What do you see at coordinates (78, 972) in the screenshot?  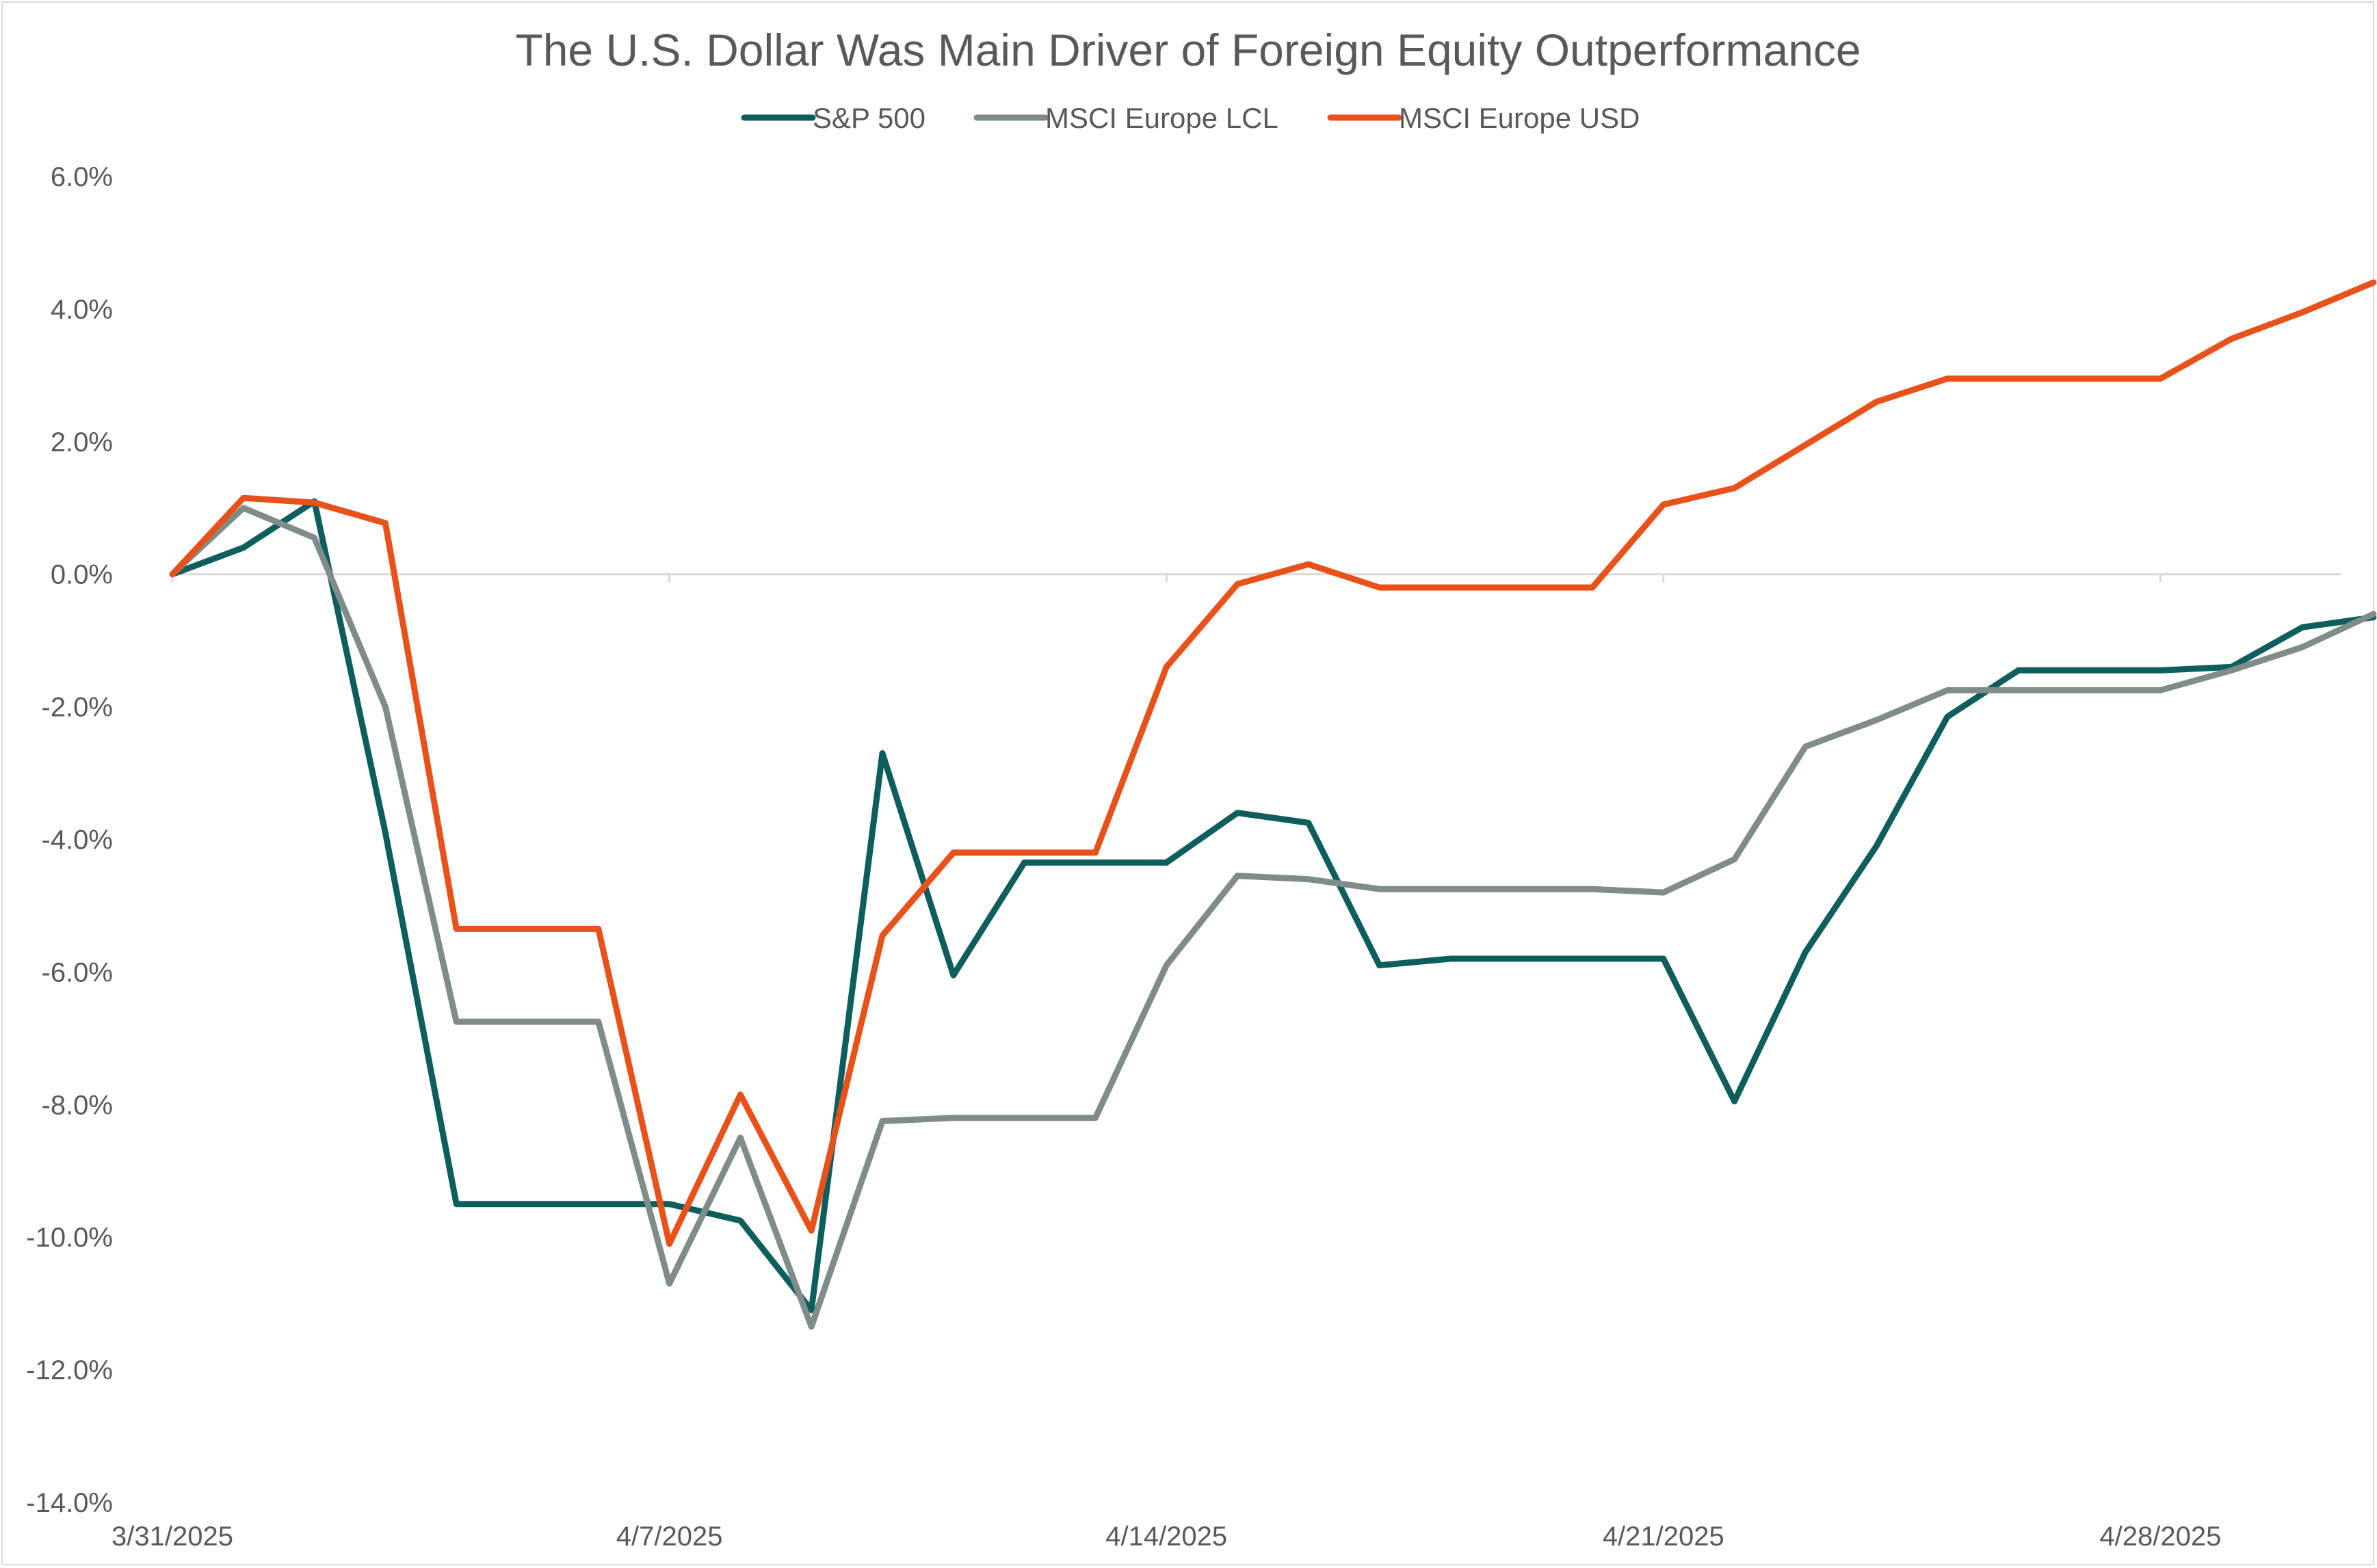 I see `y-tick-label: -6.0%` at bounding box center [78, 972].